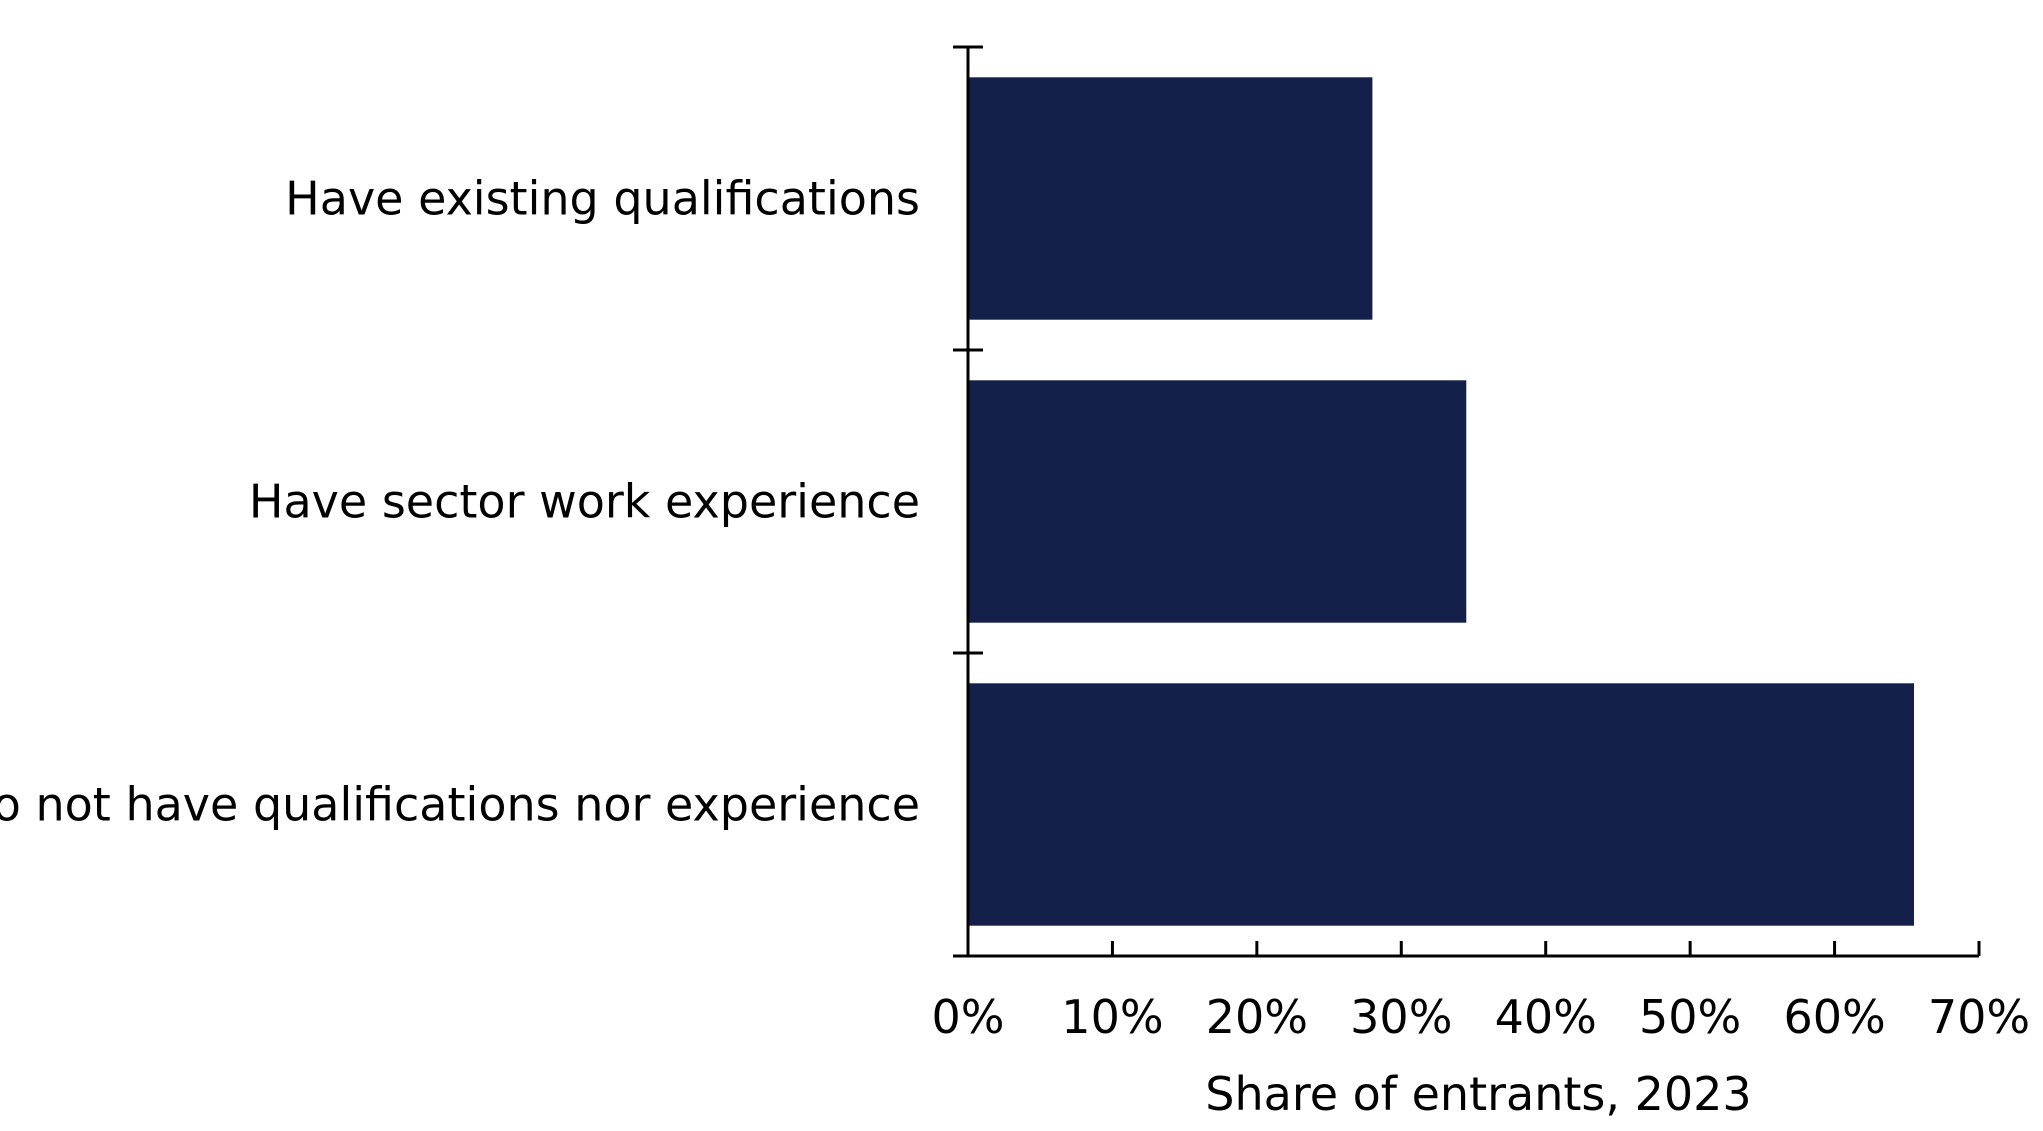 This screenshot has width=2043, height=1131. Describe the element at coordinates (1257, 1017) in the screenshot. I see `x-tick-label: 20%` at that location.